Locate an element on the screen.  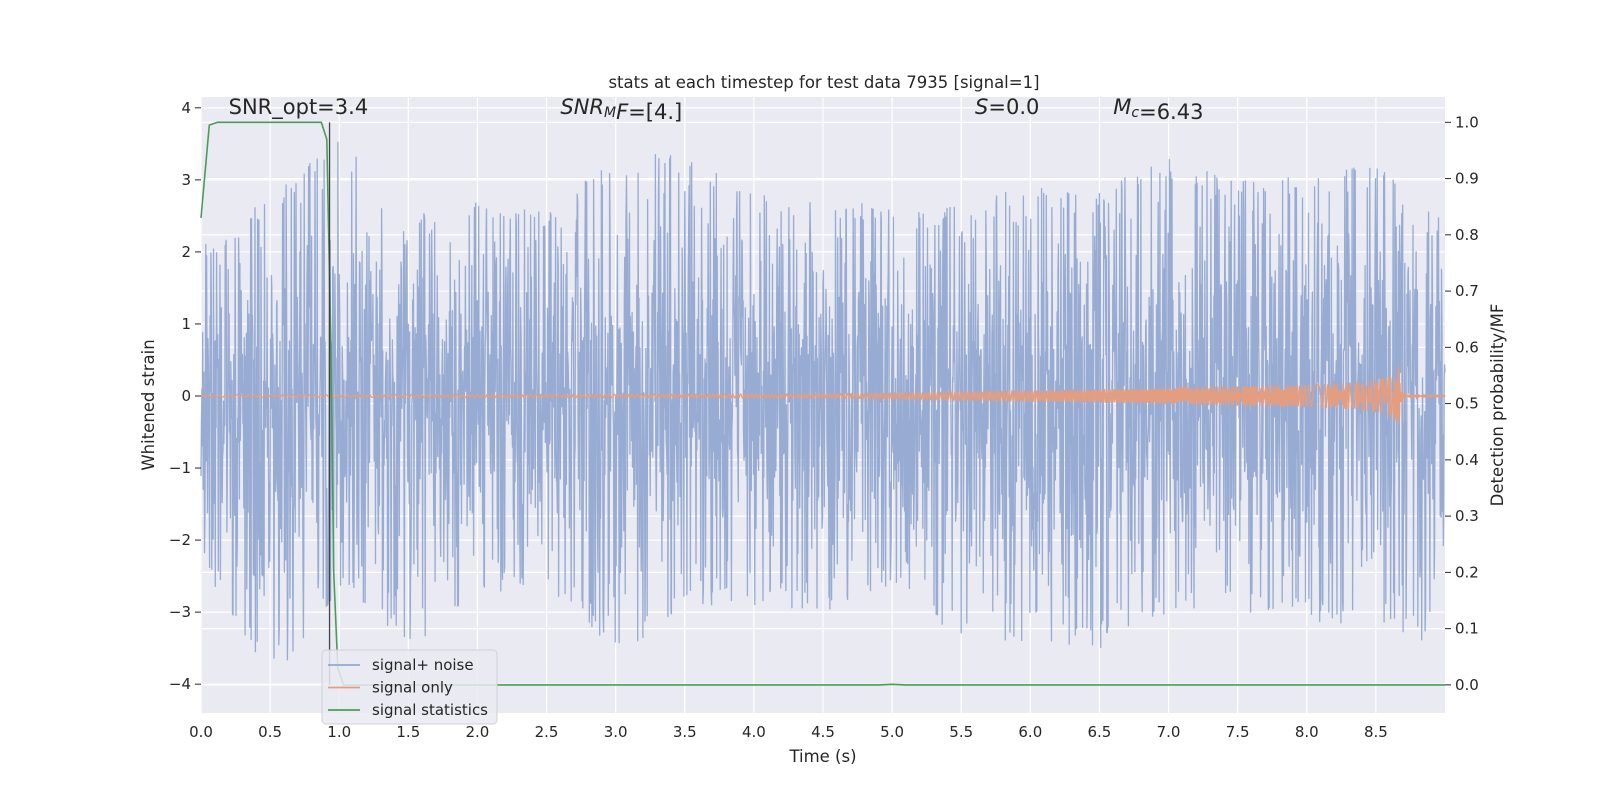
legend-box is located at coordinates (409, 687).